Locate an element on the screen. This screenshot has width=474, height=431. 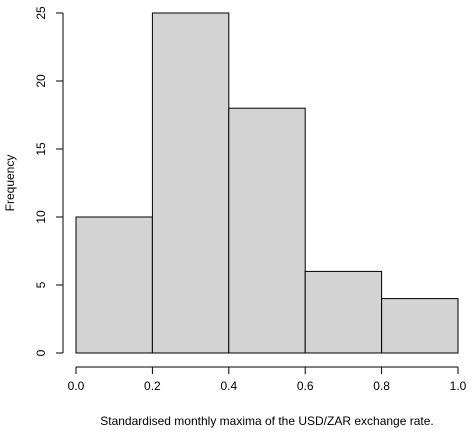
x-tick-label: 0.8 is located at coordinates (381, 386).